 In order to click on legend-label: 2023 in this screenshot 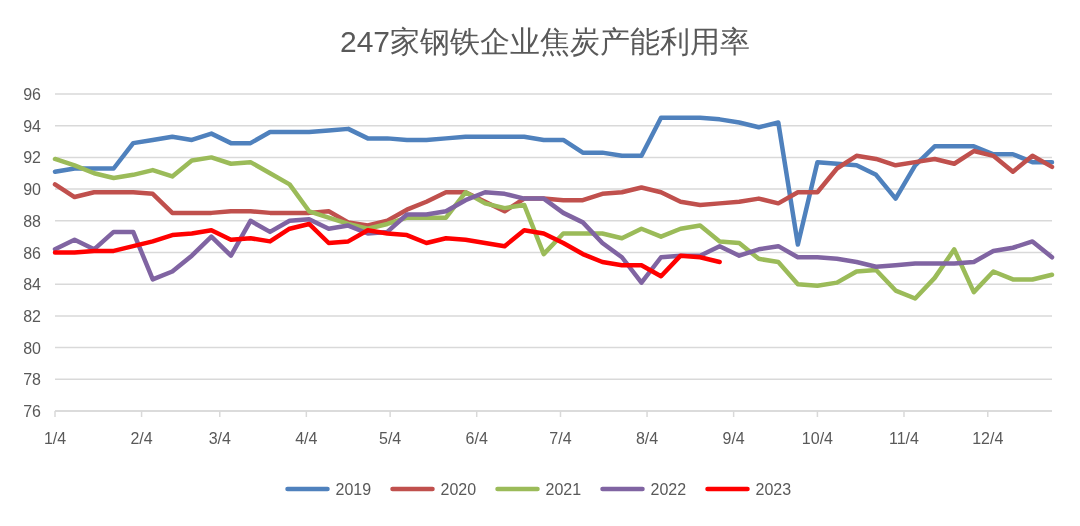, I will do `click(773, 489)`.